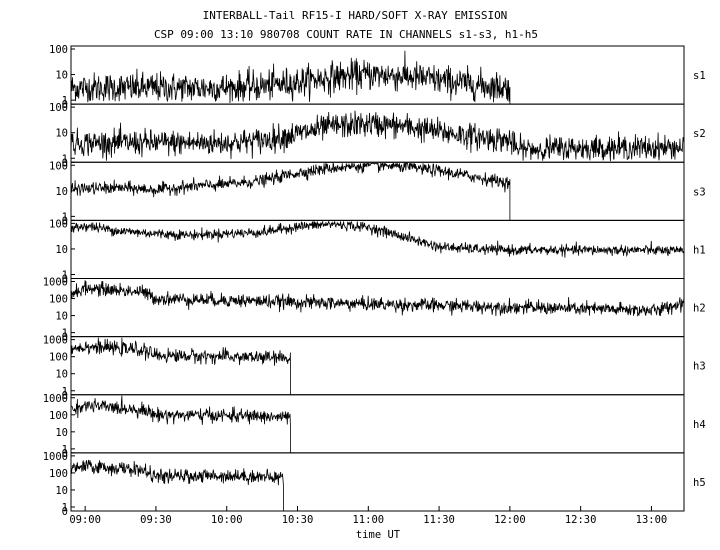  What do you see at coordinates (227, 520) in the screenshot?
I see `x-tick-label: 10:00` at bounding box center [227, 520].